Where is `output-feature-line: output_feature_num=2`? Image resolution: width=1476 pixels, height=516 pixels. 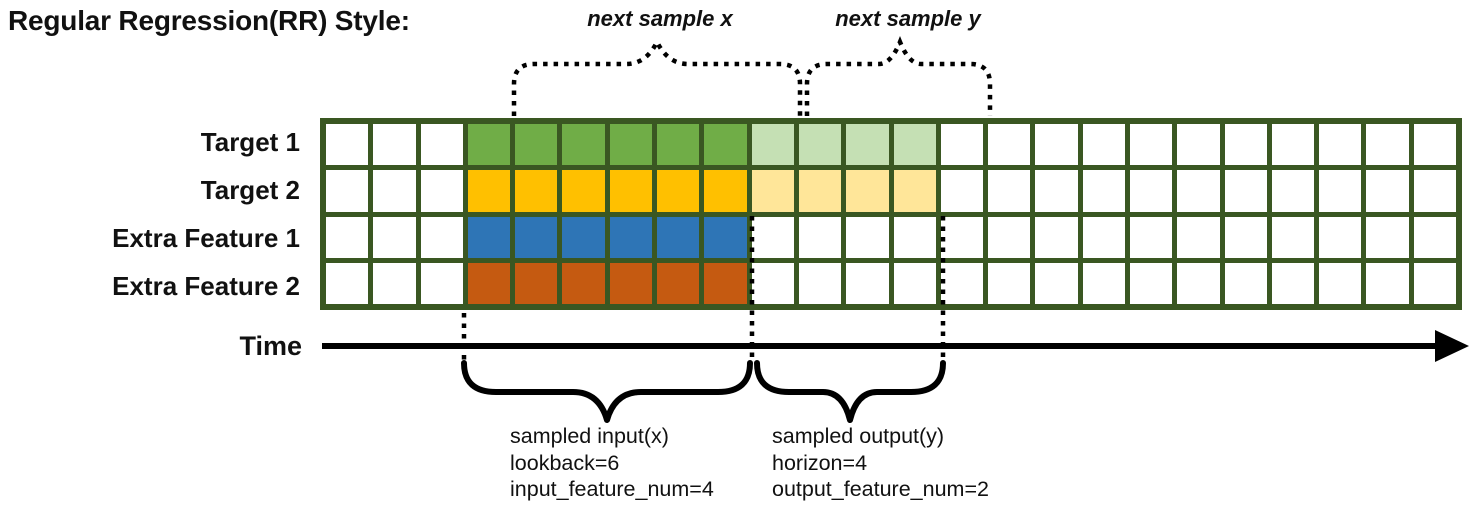
output-feature-line: output_feature_num=2 is located at coordinates (880, 489).